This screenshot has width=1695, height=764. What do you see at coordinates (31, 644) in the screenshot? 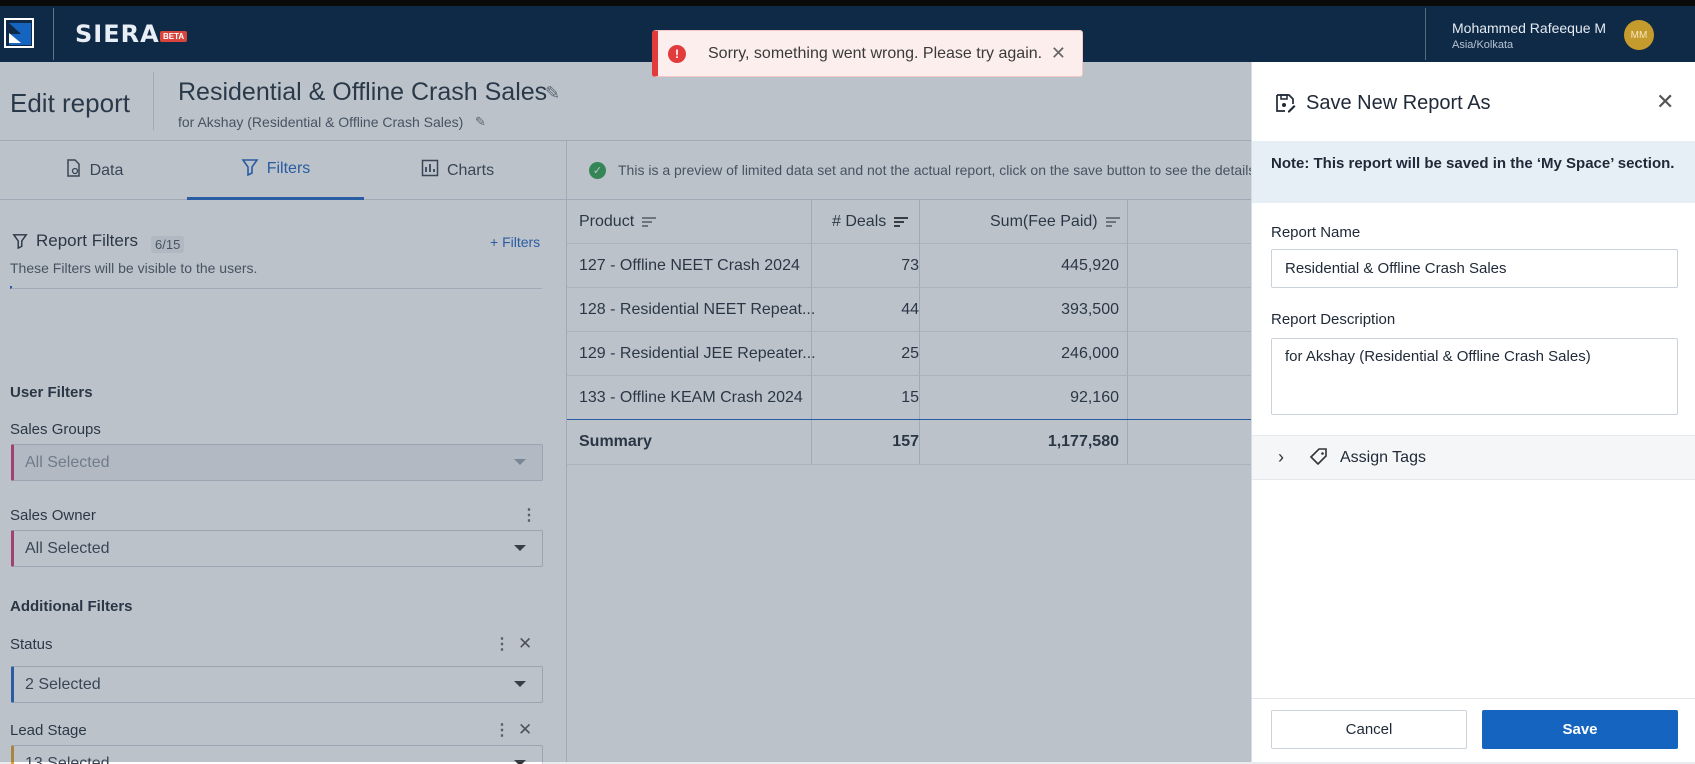
I see `filter-label: Status` at bounding box center [31, 644].